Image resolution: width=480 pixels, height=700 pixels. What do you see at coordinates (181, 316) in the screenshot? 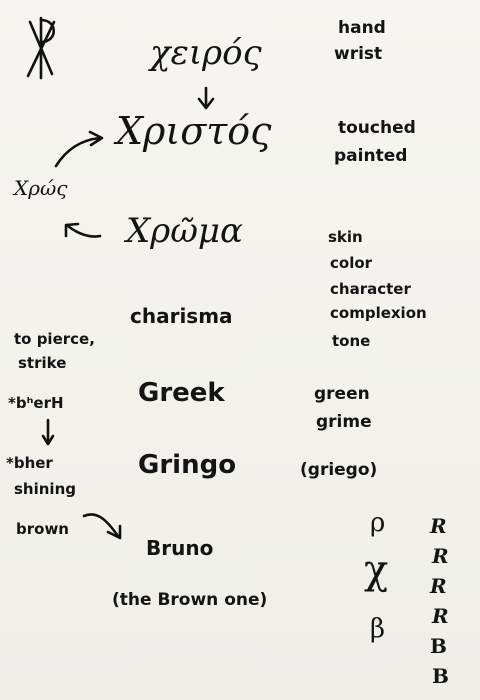
I see `word-charisma: charisma` at bounding box center [181, 316].